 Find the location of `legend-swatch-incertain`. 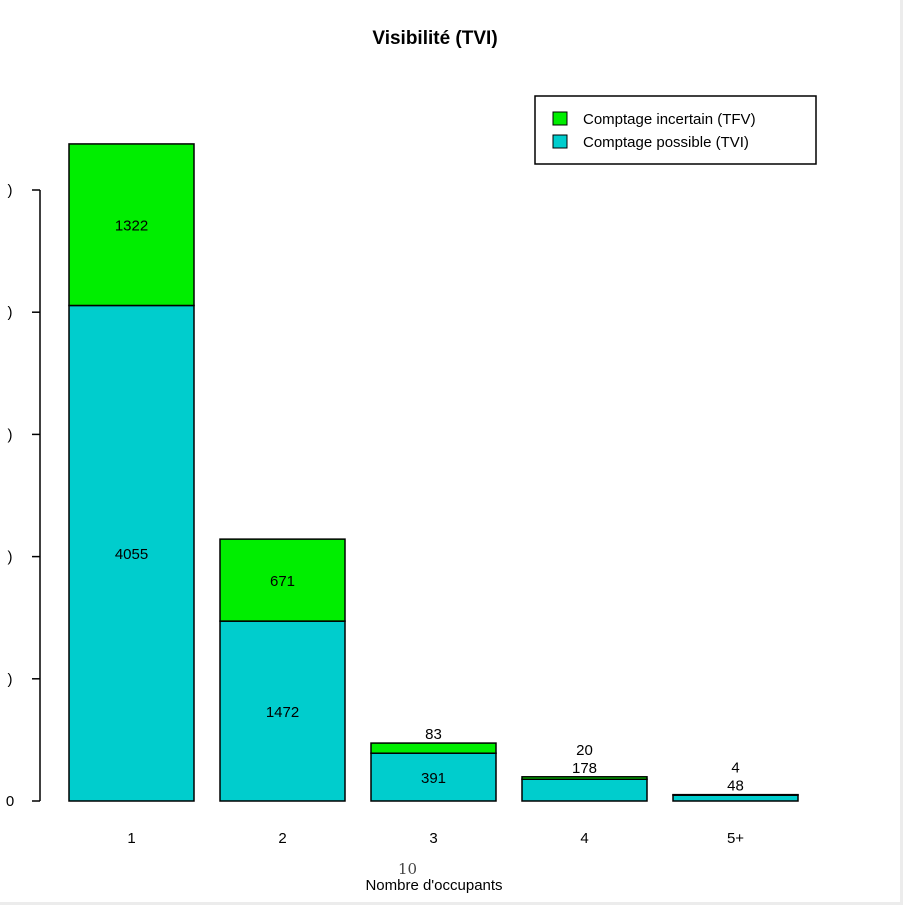

legend-swatch-incertain is located at coordinates (560, 118).